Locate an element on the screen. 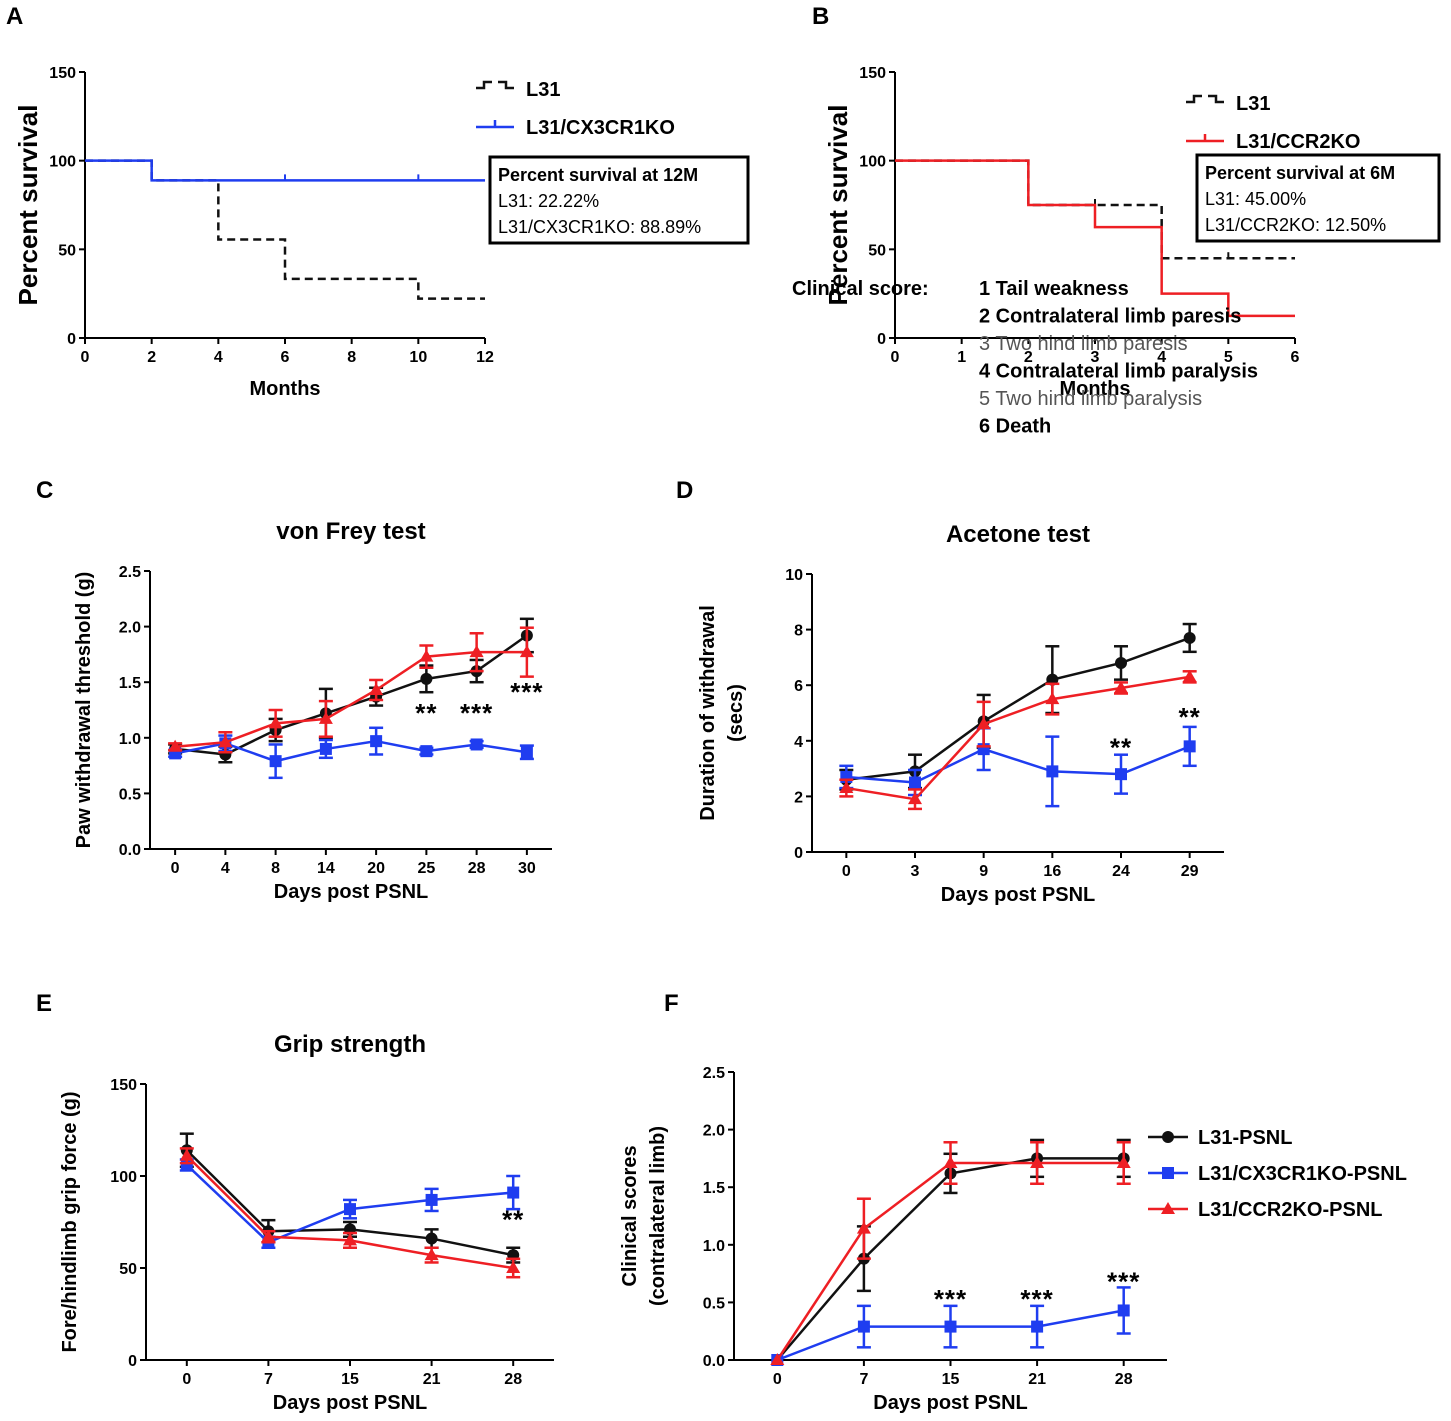 The height and width of the screenshot is (1421, 1451). e-title: Grip strength is located at coordinates (350, 1044).